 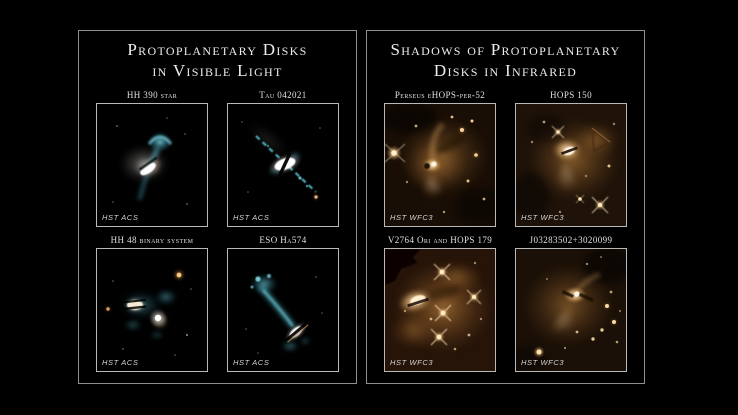 I want to click on figure-v2764-ori-and-hops-179: V2764 Ori and HOPS 179, so click(x=440, y=303).